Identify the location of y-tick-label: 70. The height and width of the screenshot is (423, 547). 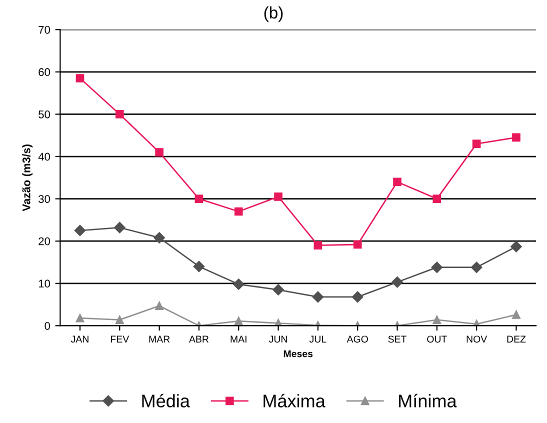
(44, 30).